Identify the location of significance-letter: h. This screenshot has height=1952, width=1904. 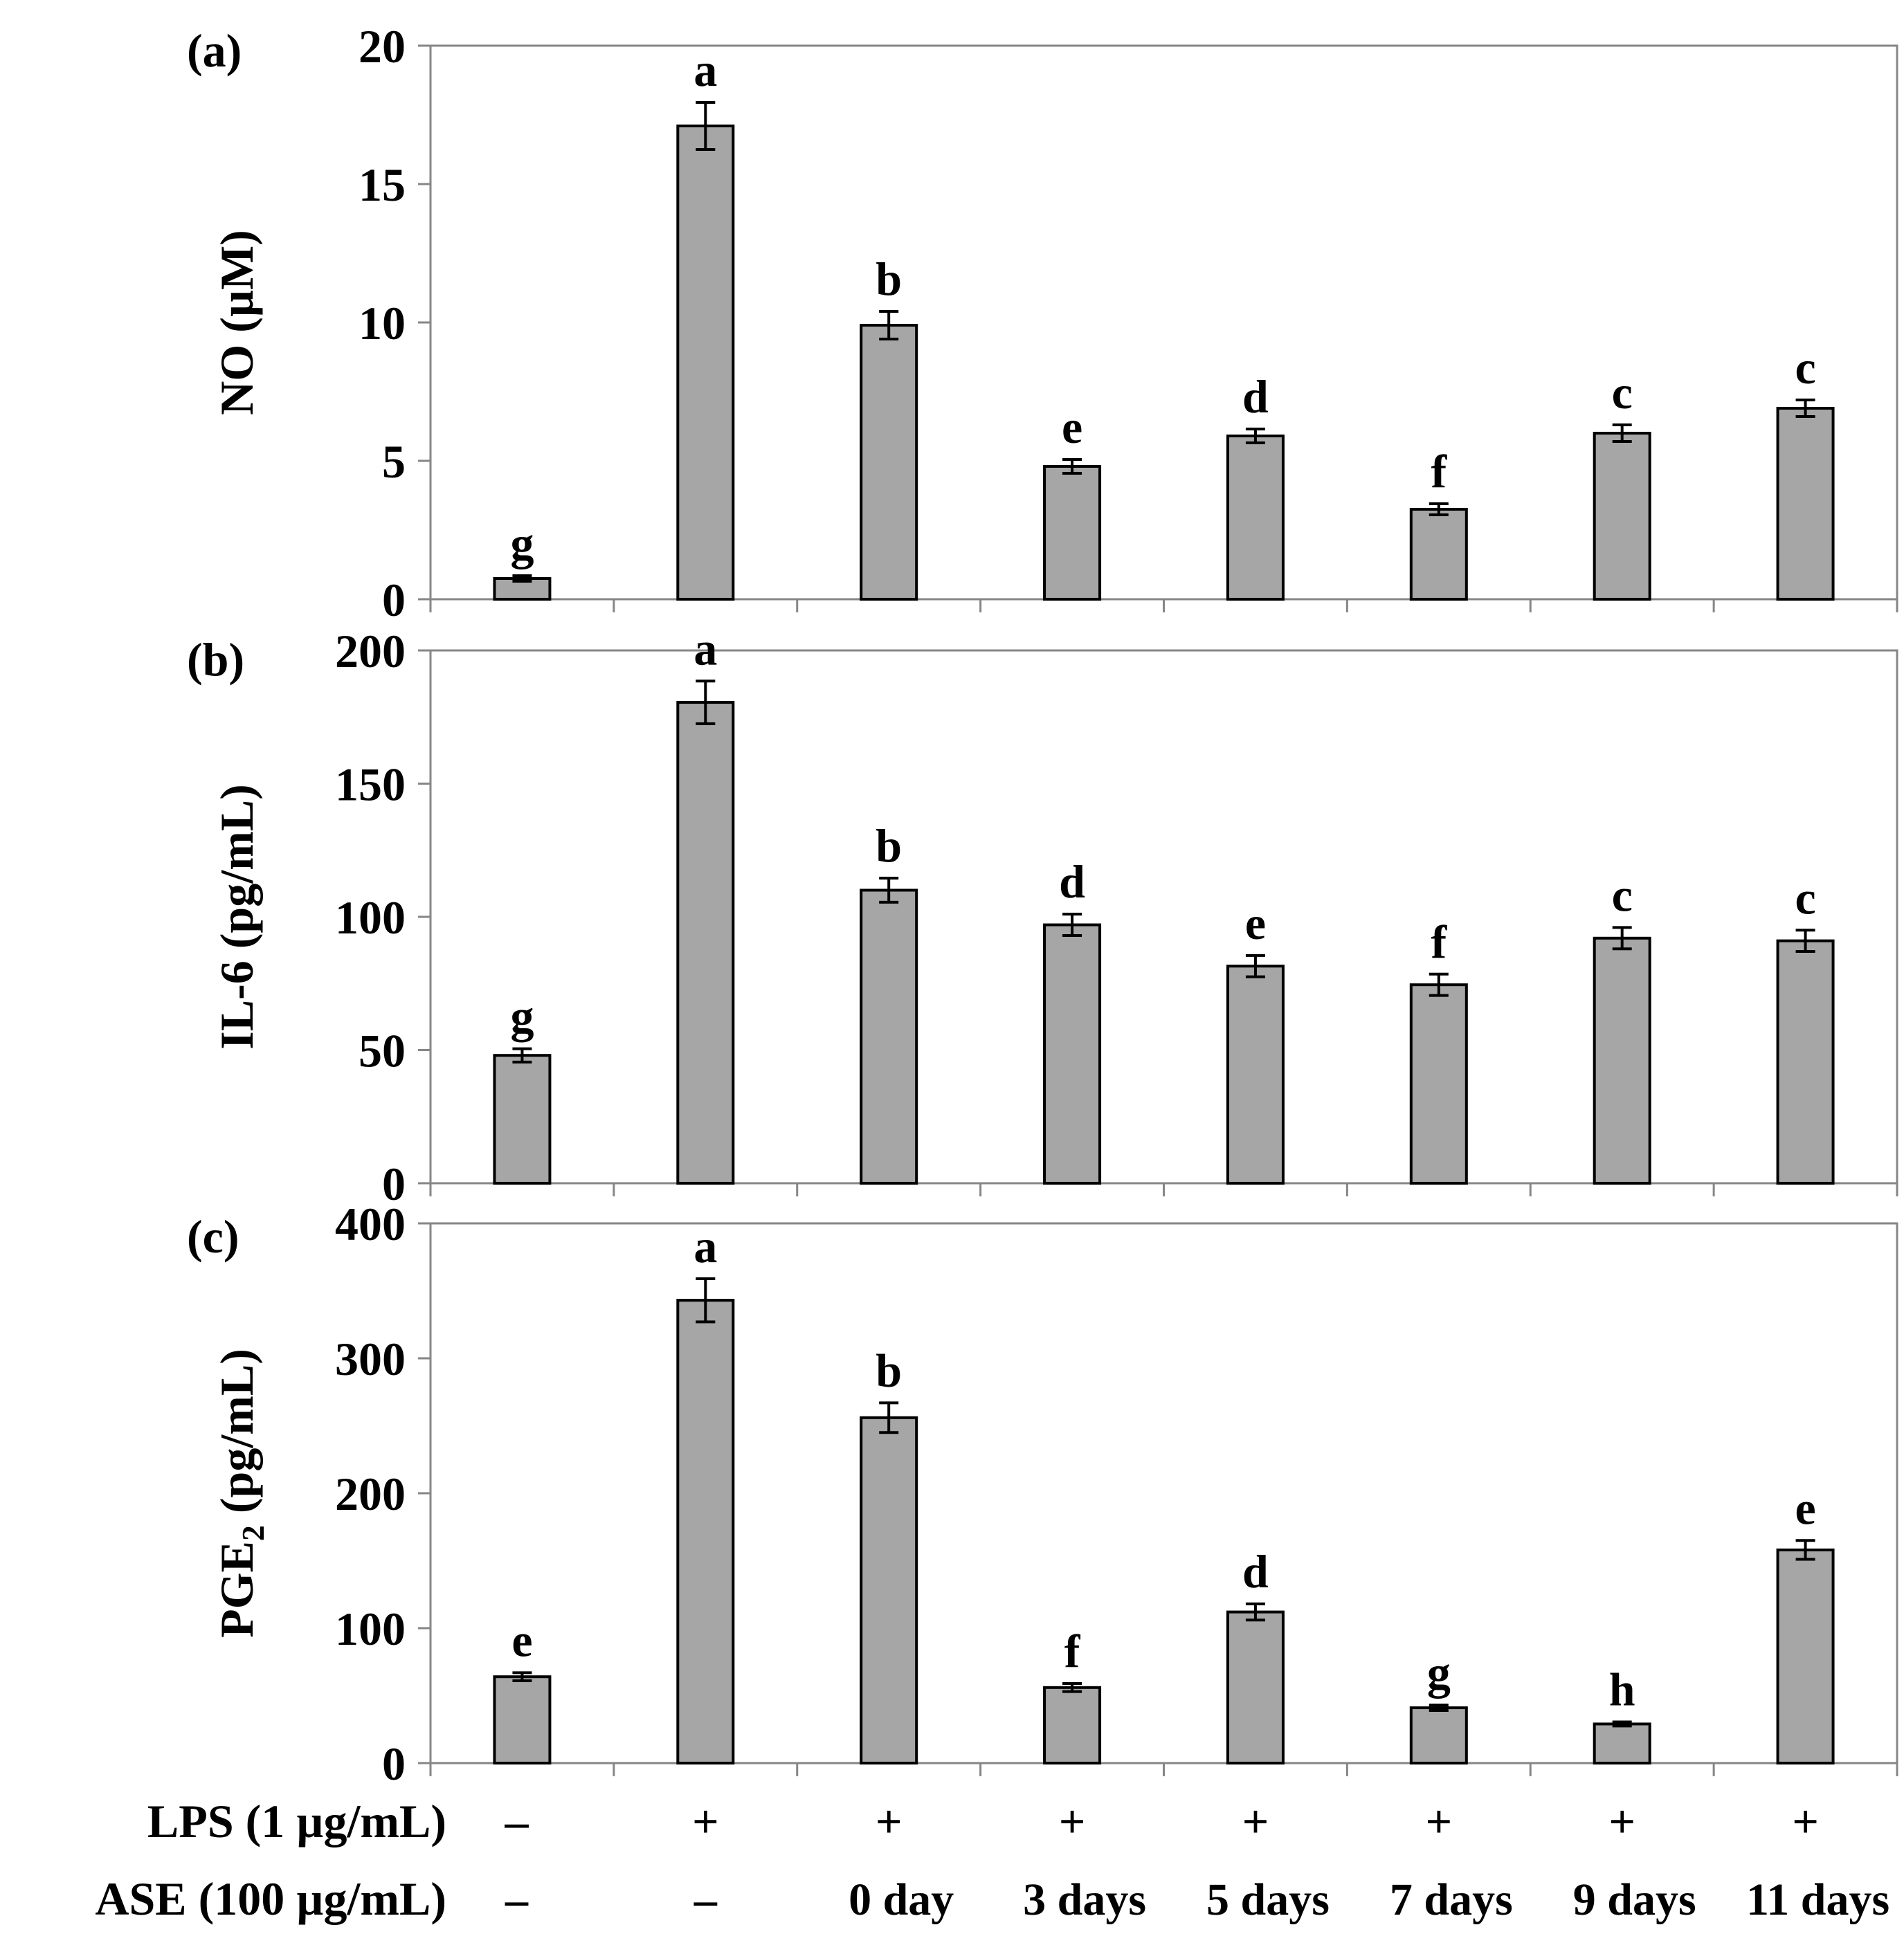
(1622, 1689).